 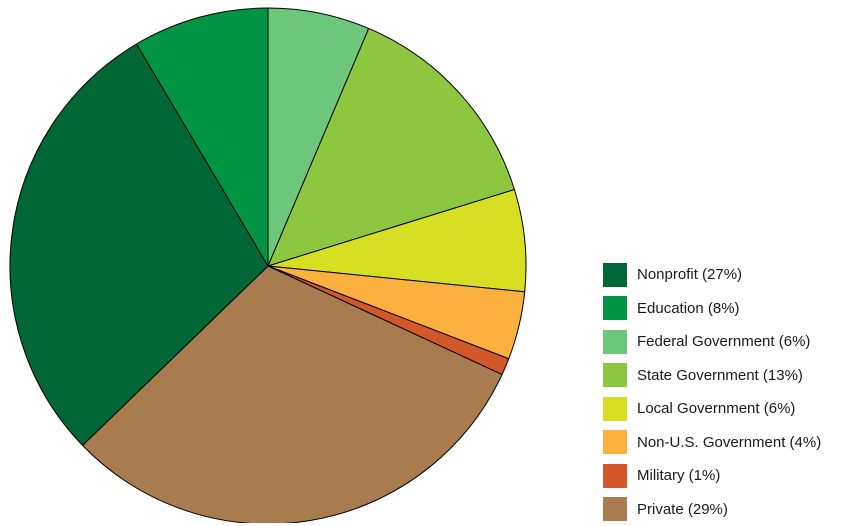 I want to click on legend-item: Military (1%), so click(x=728, y=476).